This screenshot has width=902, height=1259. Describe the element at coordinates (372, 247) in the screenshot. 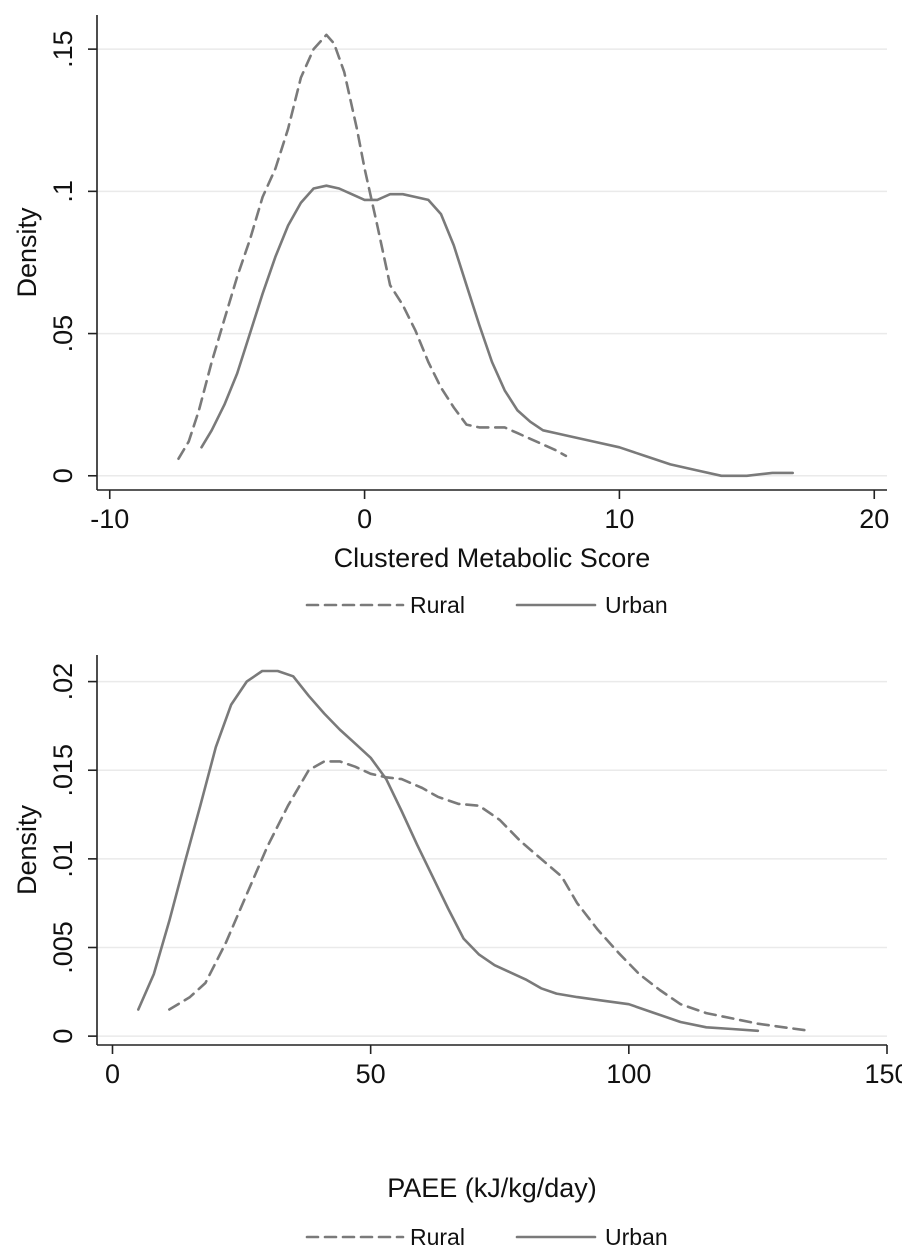

I see `series-line-rural` at that location.